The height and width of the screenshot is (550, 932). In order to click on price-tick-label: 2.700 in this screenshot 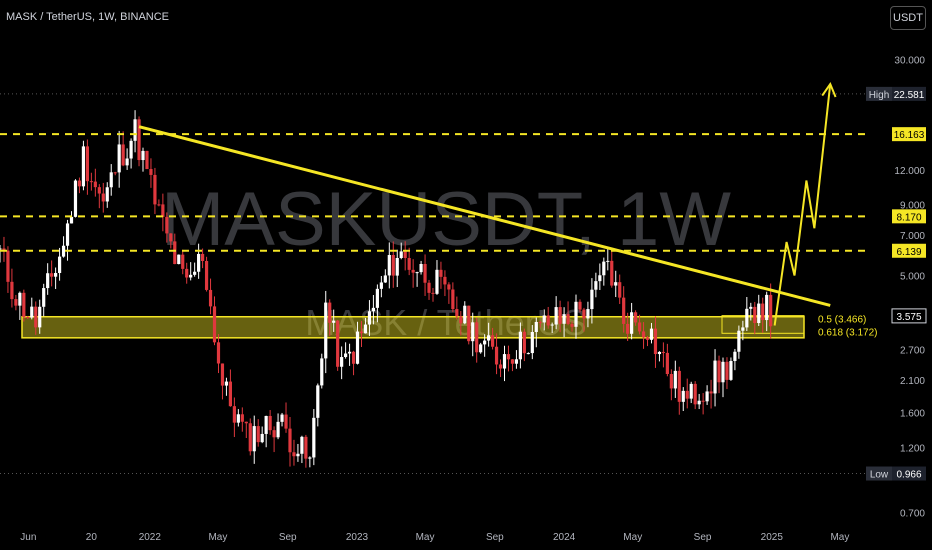, I will do `click(912, 351)`.